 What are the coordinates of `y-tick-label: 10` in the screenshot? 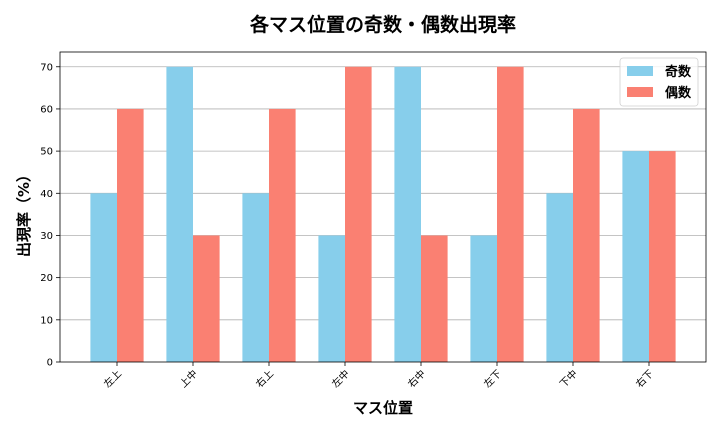 It's located at (46, 320).